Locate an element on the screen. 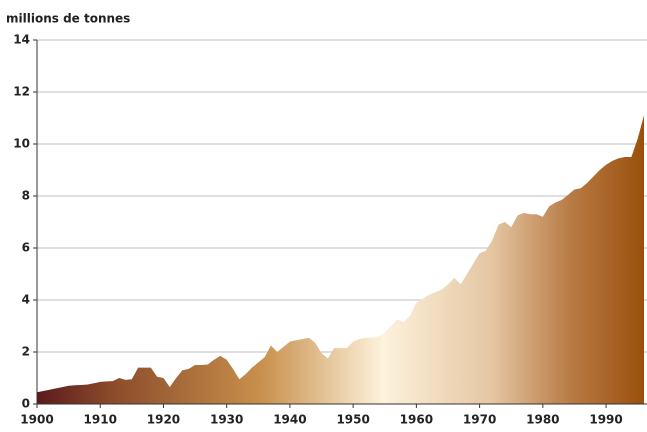 The image size is (647, 432). y-tick-label: 12 is located at coordinates (21, 92).